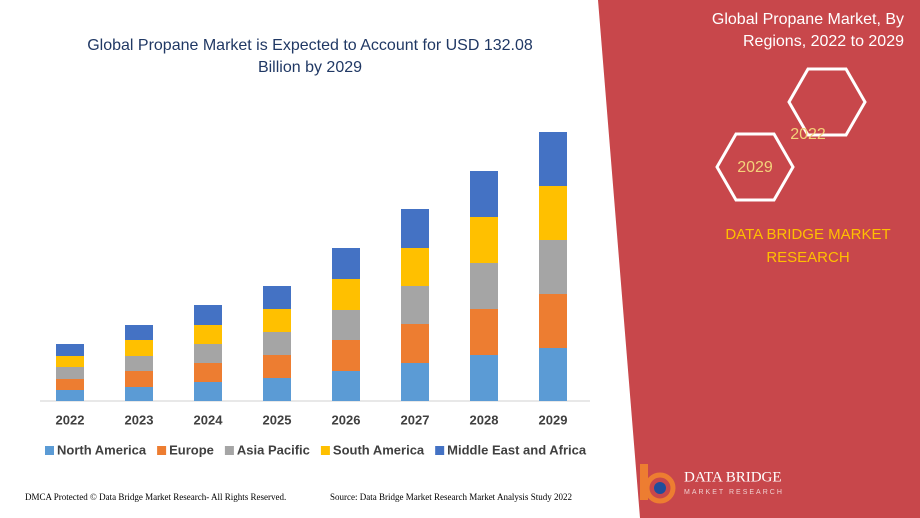 This screenshot has height=518, width=920. Describe the element at coordinates (379, 449) in the screenshot. I see `legend-label: South America` at that location.